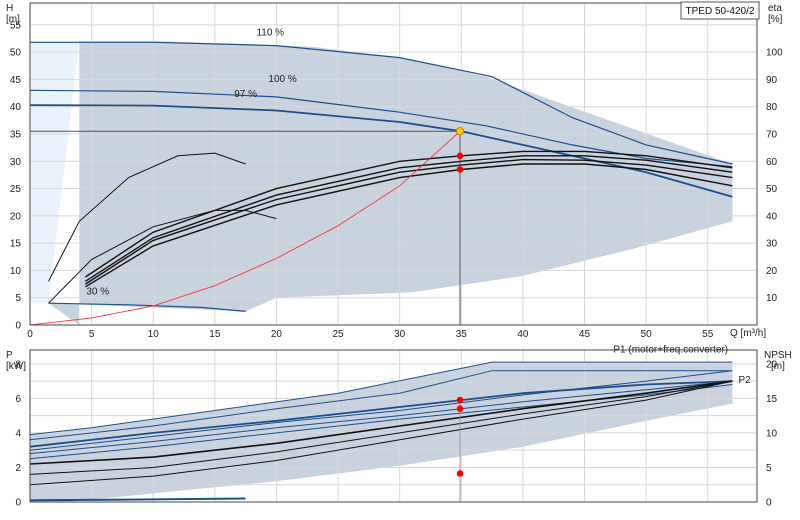 This screenshot has height=520, width=800. I want to click on y-right-label-line2: [%], so click(775, 19).